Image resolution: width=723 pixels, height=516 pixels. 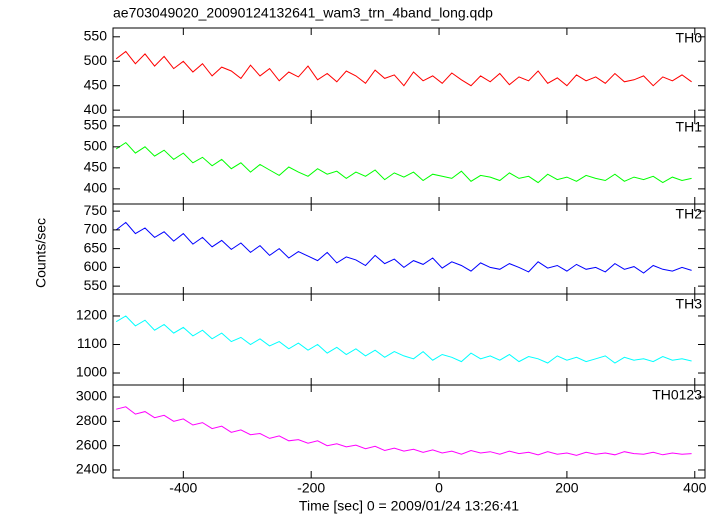 What do you see at coordinates (41, 253) in the screenshot?
I see `y-axis-label: Counts/sec` at bounding box center [41, 253].